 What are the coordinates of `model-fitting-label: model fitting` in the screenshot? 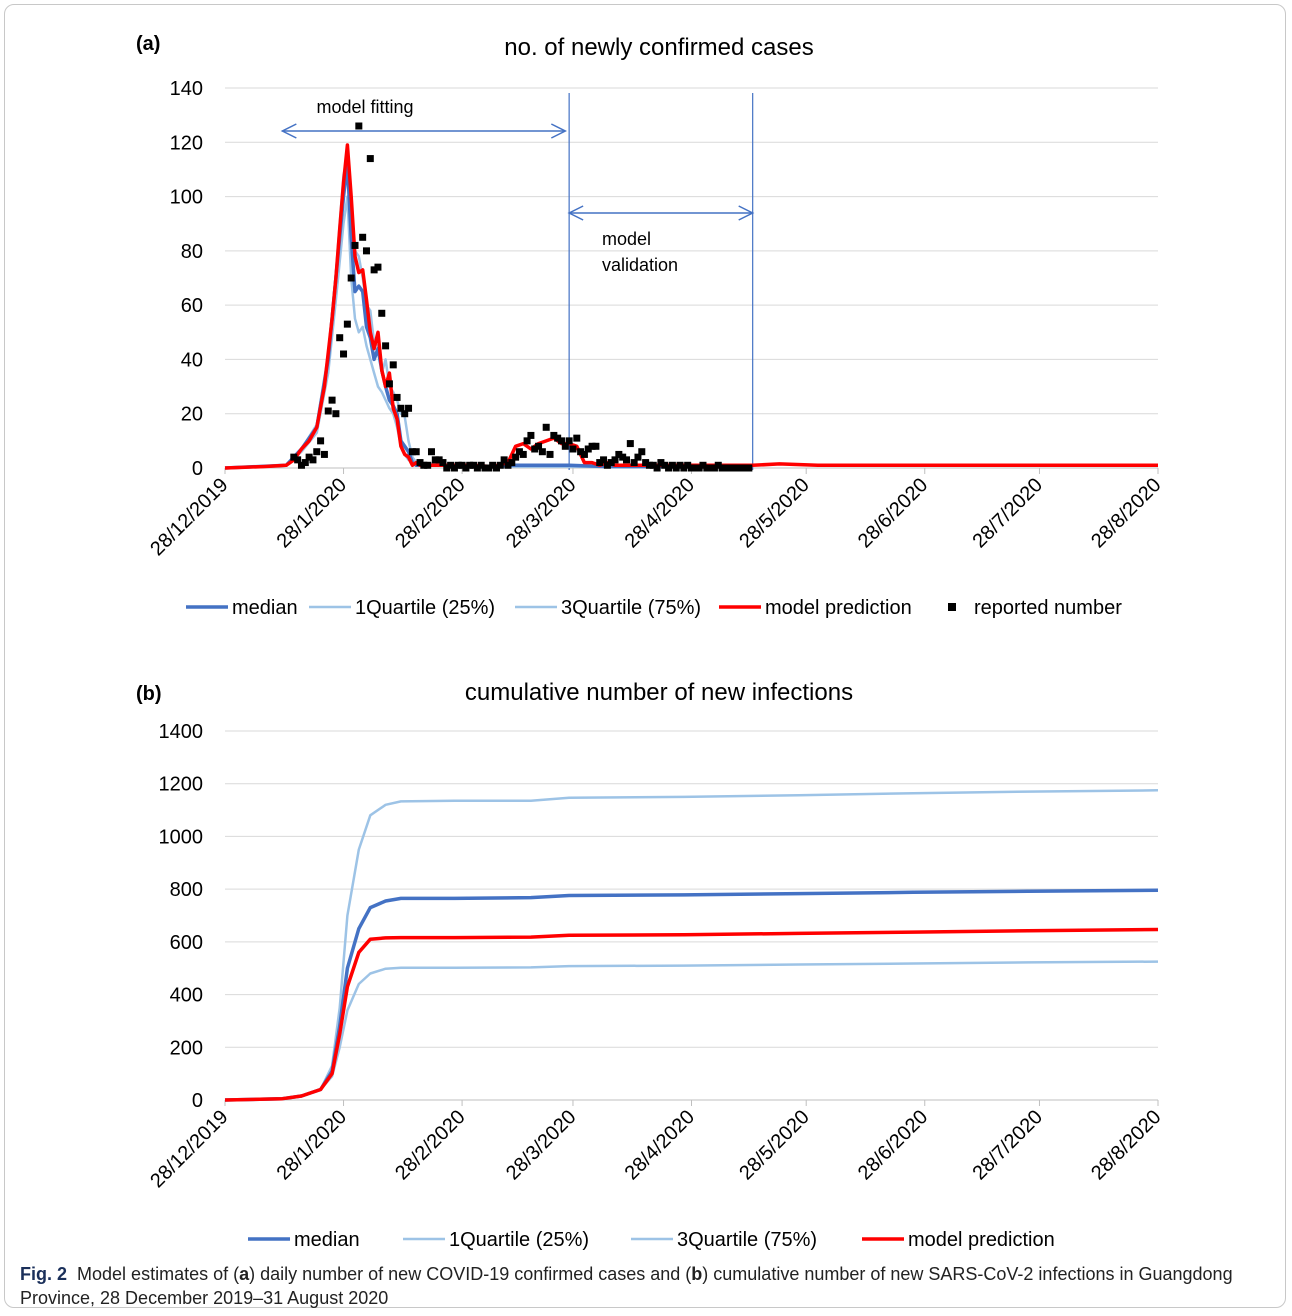 It's located at (364, 107).